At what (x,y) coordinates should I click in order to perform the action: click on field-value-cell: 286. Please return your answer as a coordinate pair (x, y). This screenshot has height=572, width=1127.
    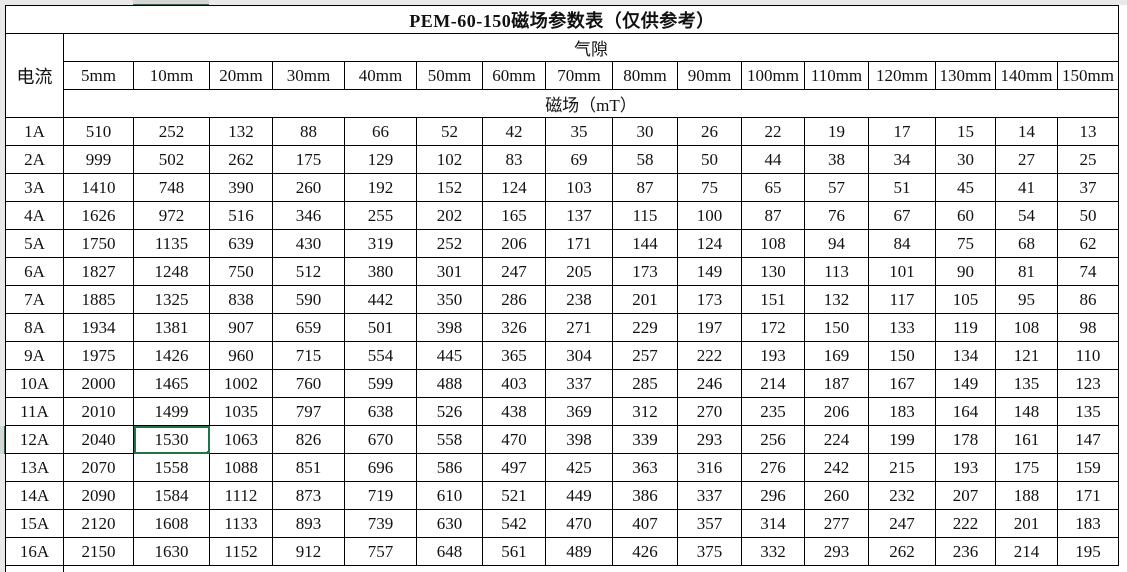
    Looking at the image, I should click on (514, 299).